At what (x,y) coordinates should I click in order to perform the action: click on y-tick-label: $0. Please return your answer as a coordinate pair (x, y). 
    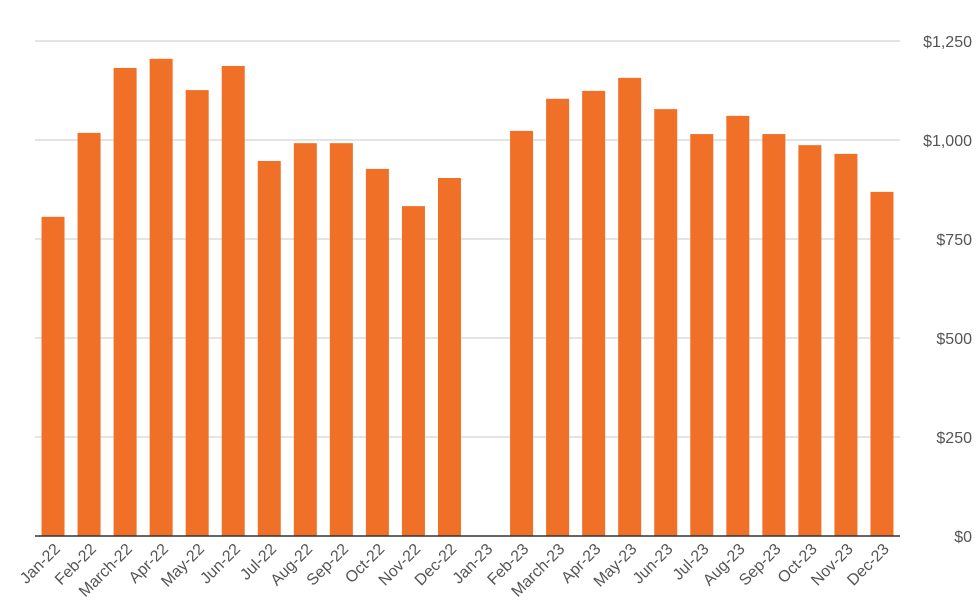
    Looking at the image, I should click on (963, 537).